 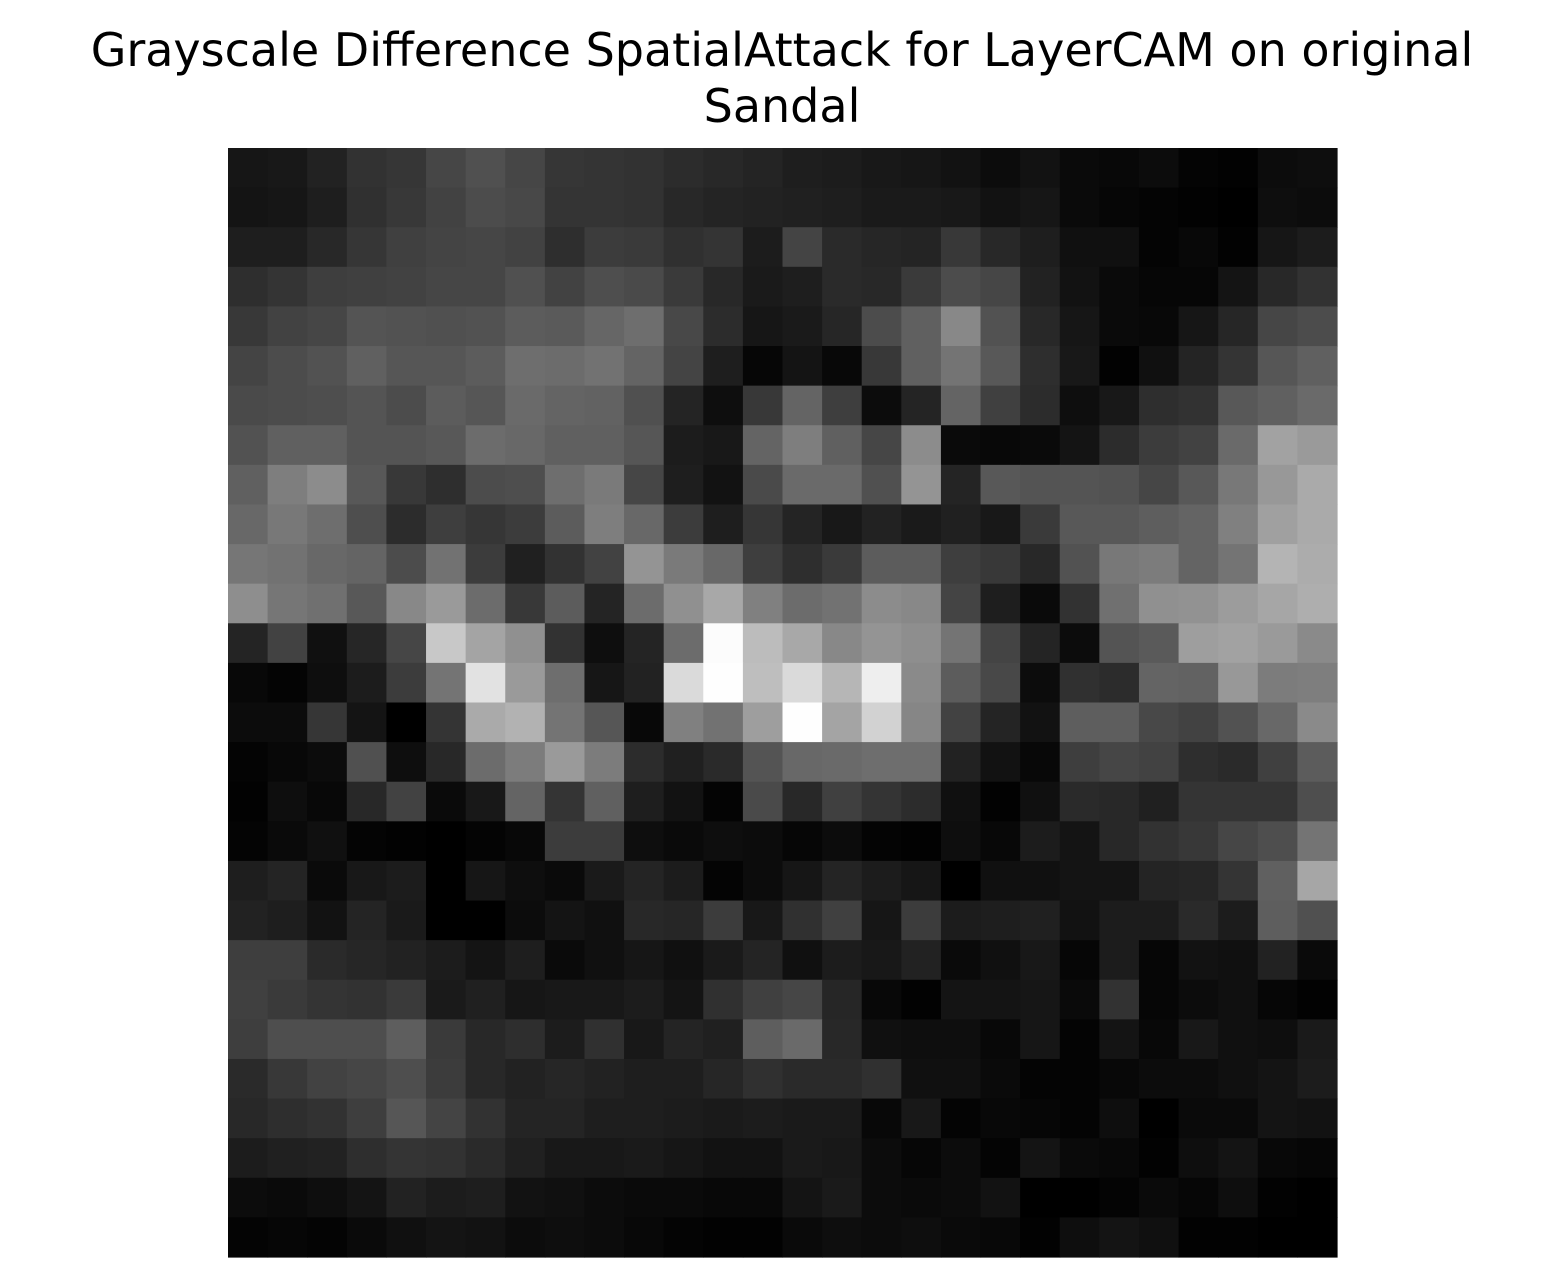 I want to click on heatmap-cell-r4-c10, so click(x=644, y=326).